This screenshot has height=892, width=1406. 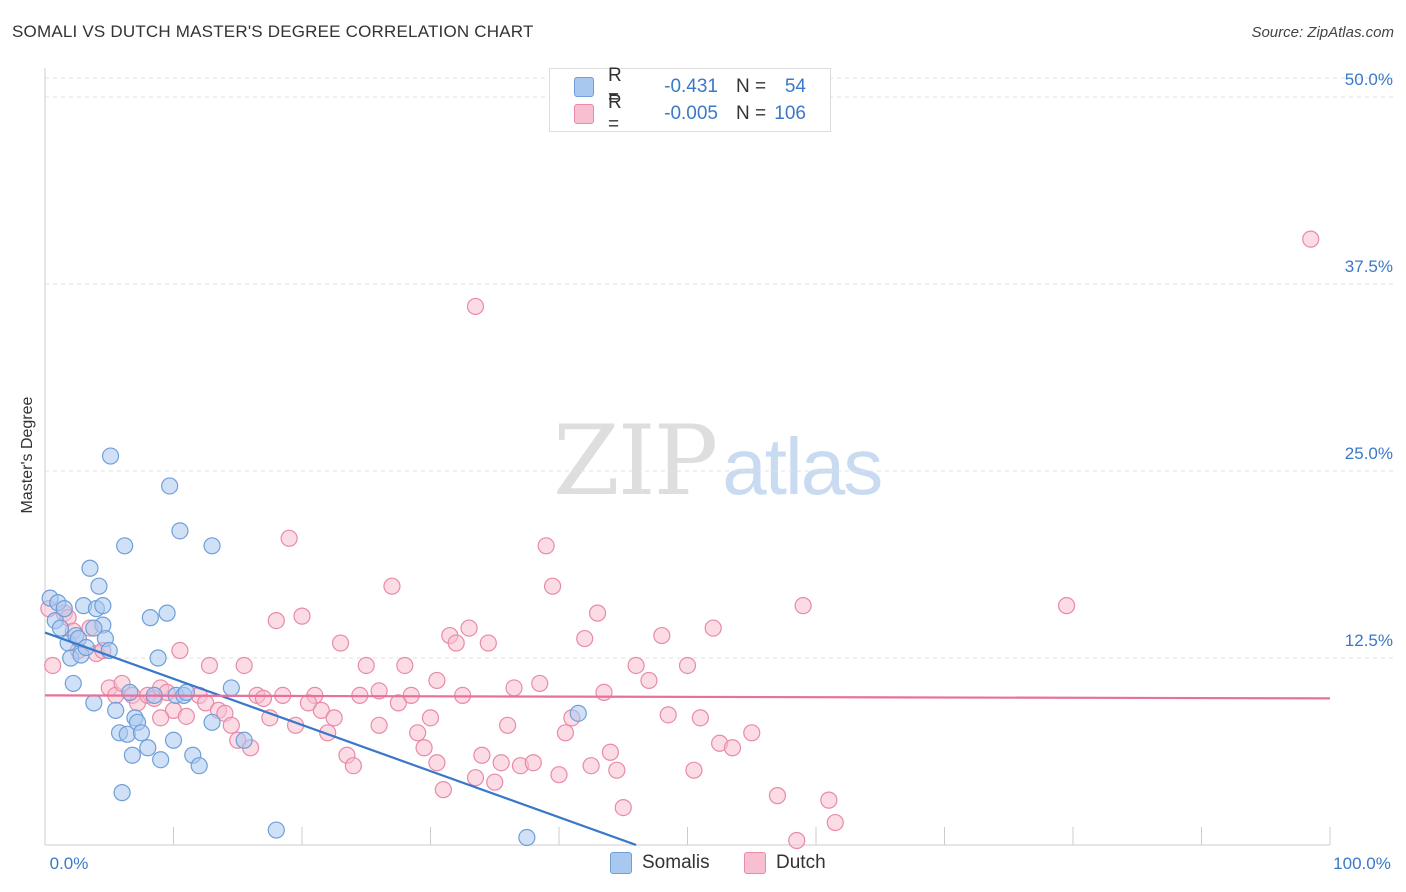 I want to click on legend-swatch-somalis, so click(x=584, y=87).